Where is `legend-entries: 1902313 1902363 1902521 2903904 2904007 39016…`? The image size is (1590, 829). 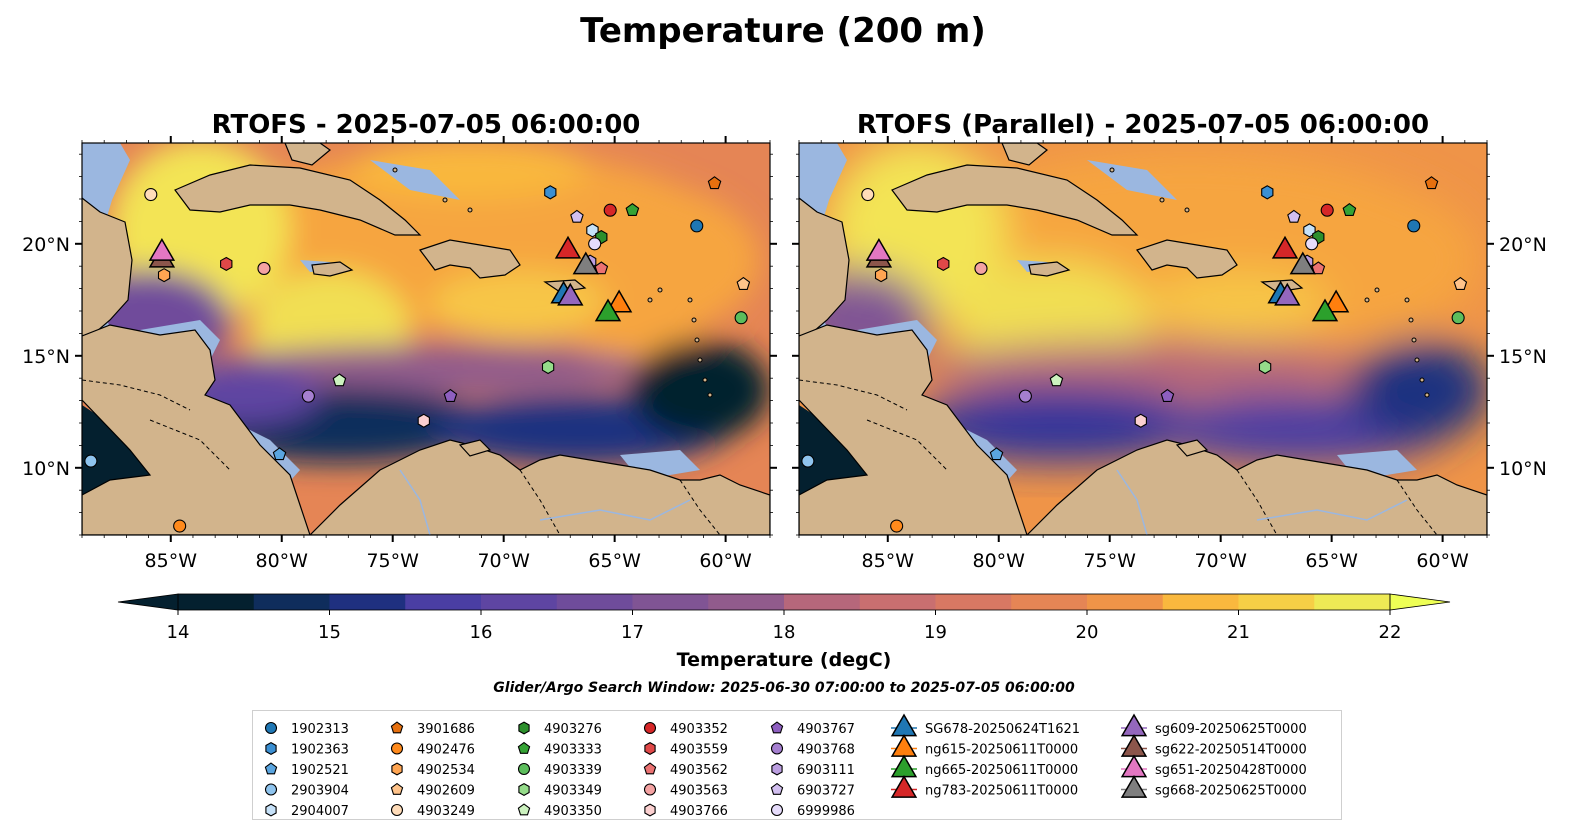 legend-entries: 1902313 1902363 1902521 2903904 2904007 39016… is located at coordinates (785, 766).